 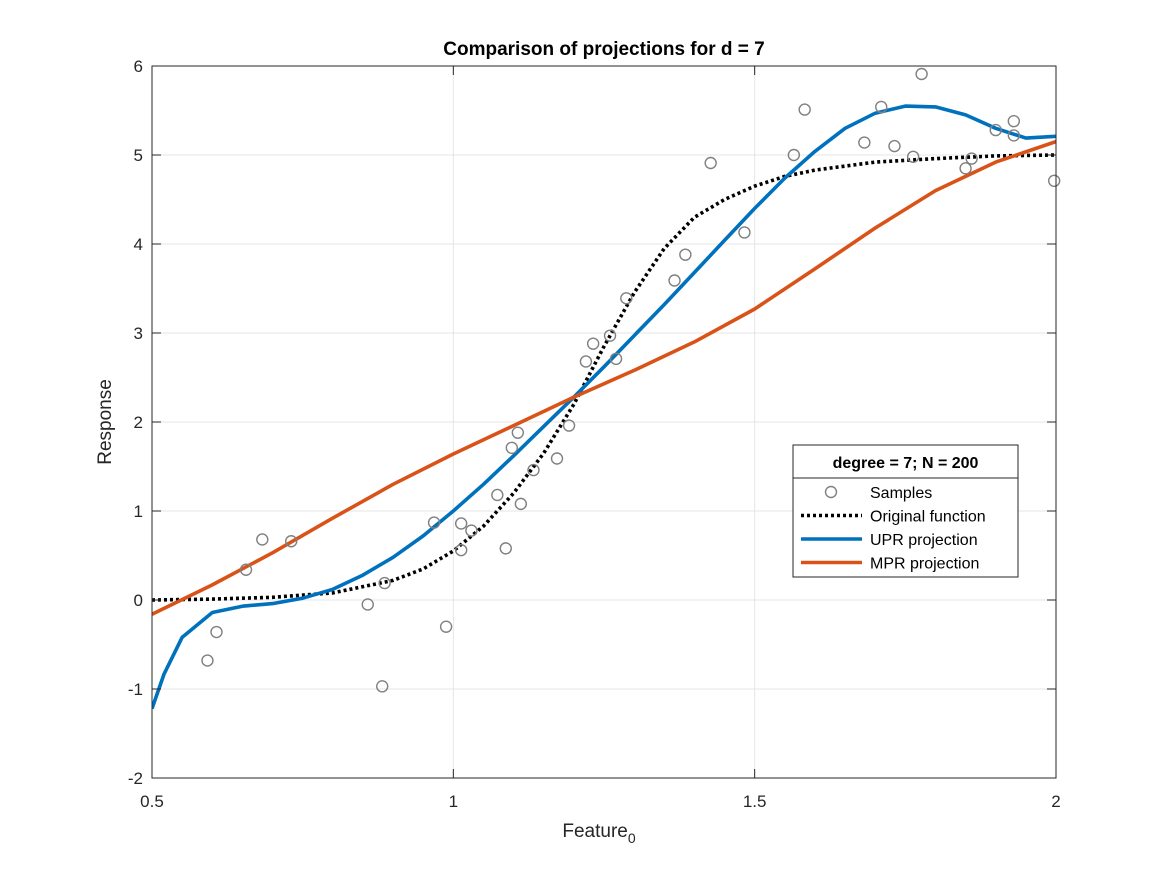 What do you see at coordinates (135, 778) in the screenshot?
I see `y-tick-label-0: -2` at bounding box center [135, 778].